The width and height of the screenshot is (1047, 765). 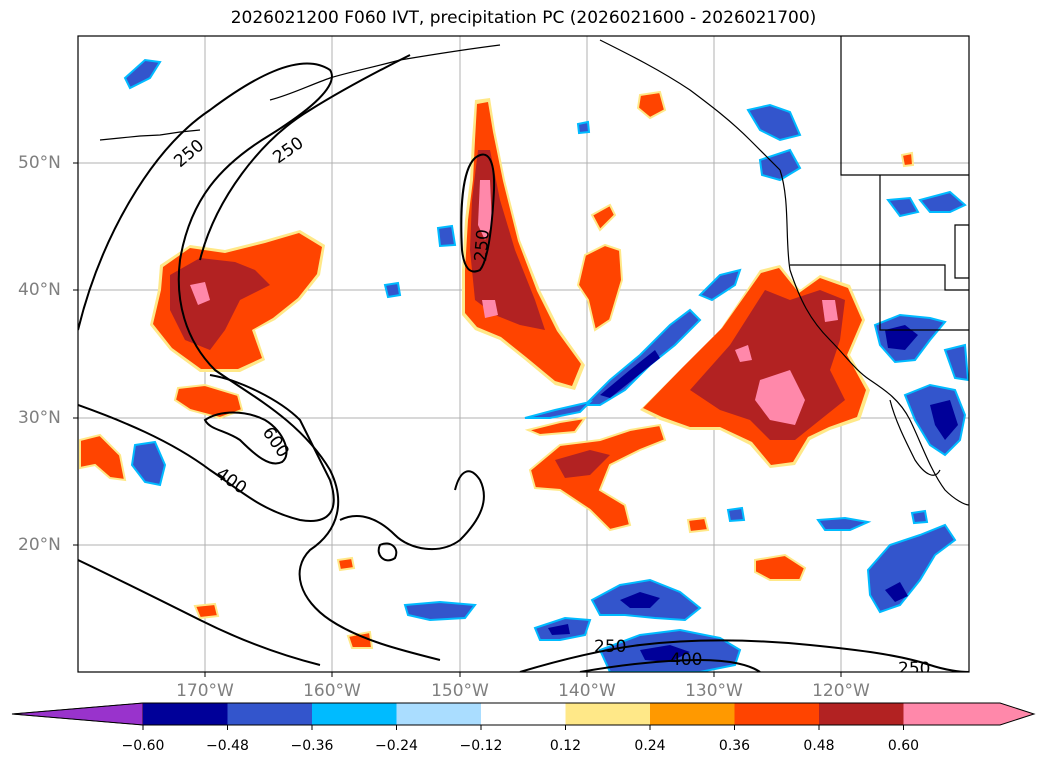 I want to click on colorbar, so click(x=523, y=716).